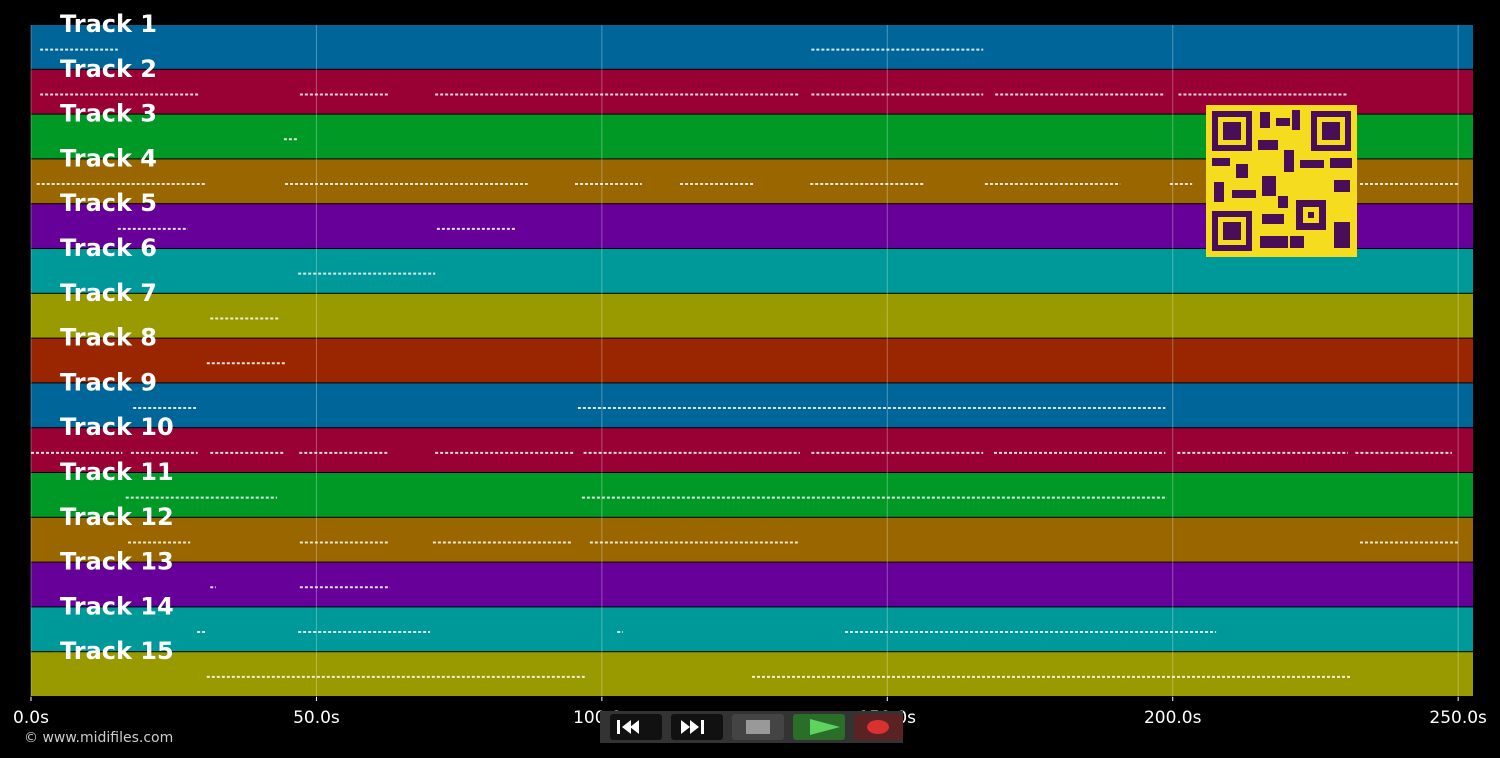 The image size is (1500, 758). I want to click on track-label: Track 5, so click(108, 203).